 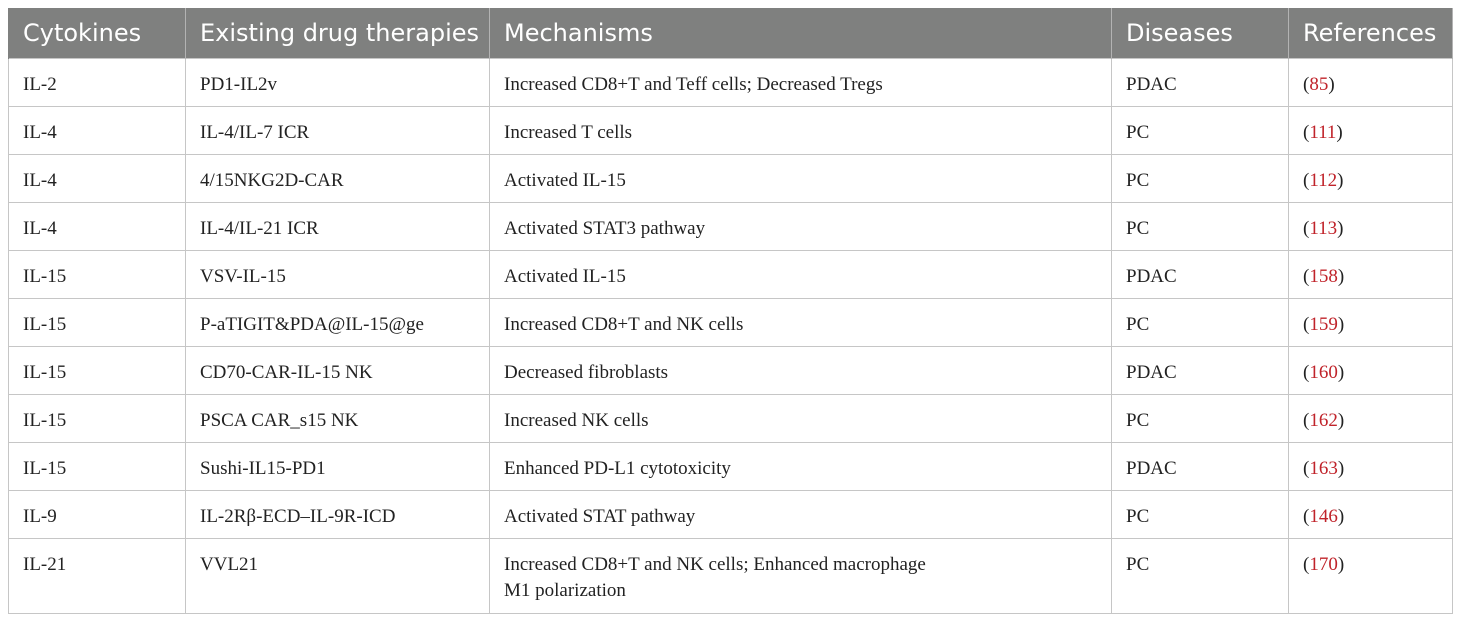 What do you see at coordinates (1200, 33) in the screenshot?
I see `column-header-diseases: Diseases` at bounding box center [1200, 33].